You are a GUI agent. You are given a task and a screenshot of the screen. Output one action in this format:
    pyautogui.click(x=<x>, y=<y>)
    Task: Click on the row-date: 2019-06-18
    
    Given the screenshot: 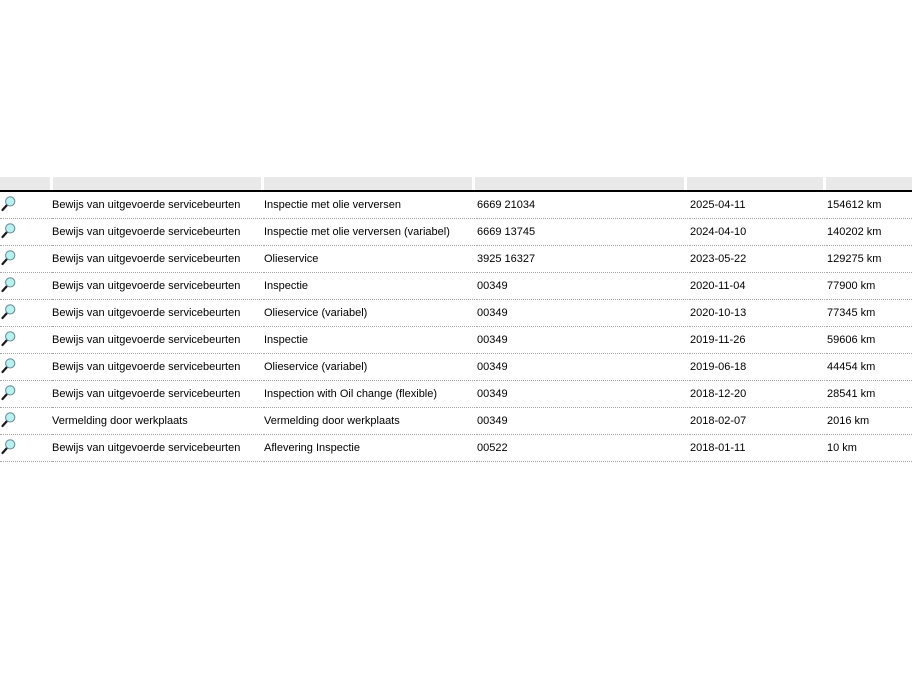 What is the action you would take?
    pyautogui.click(x=758, y=367)
    